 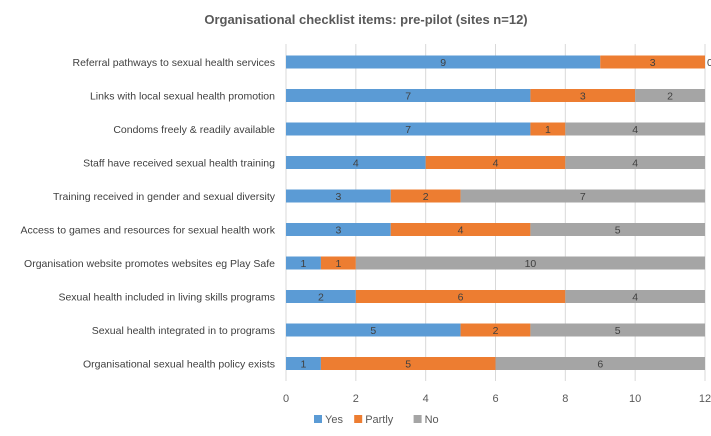 What do you see at coordinates (379, 420) in the screenshot?
I see `legend-label: Partly` at bounding box center [379, 420].